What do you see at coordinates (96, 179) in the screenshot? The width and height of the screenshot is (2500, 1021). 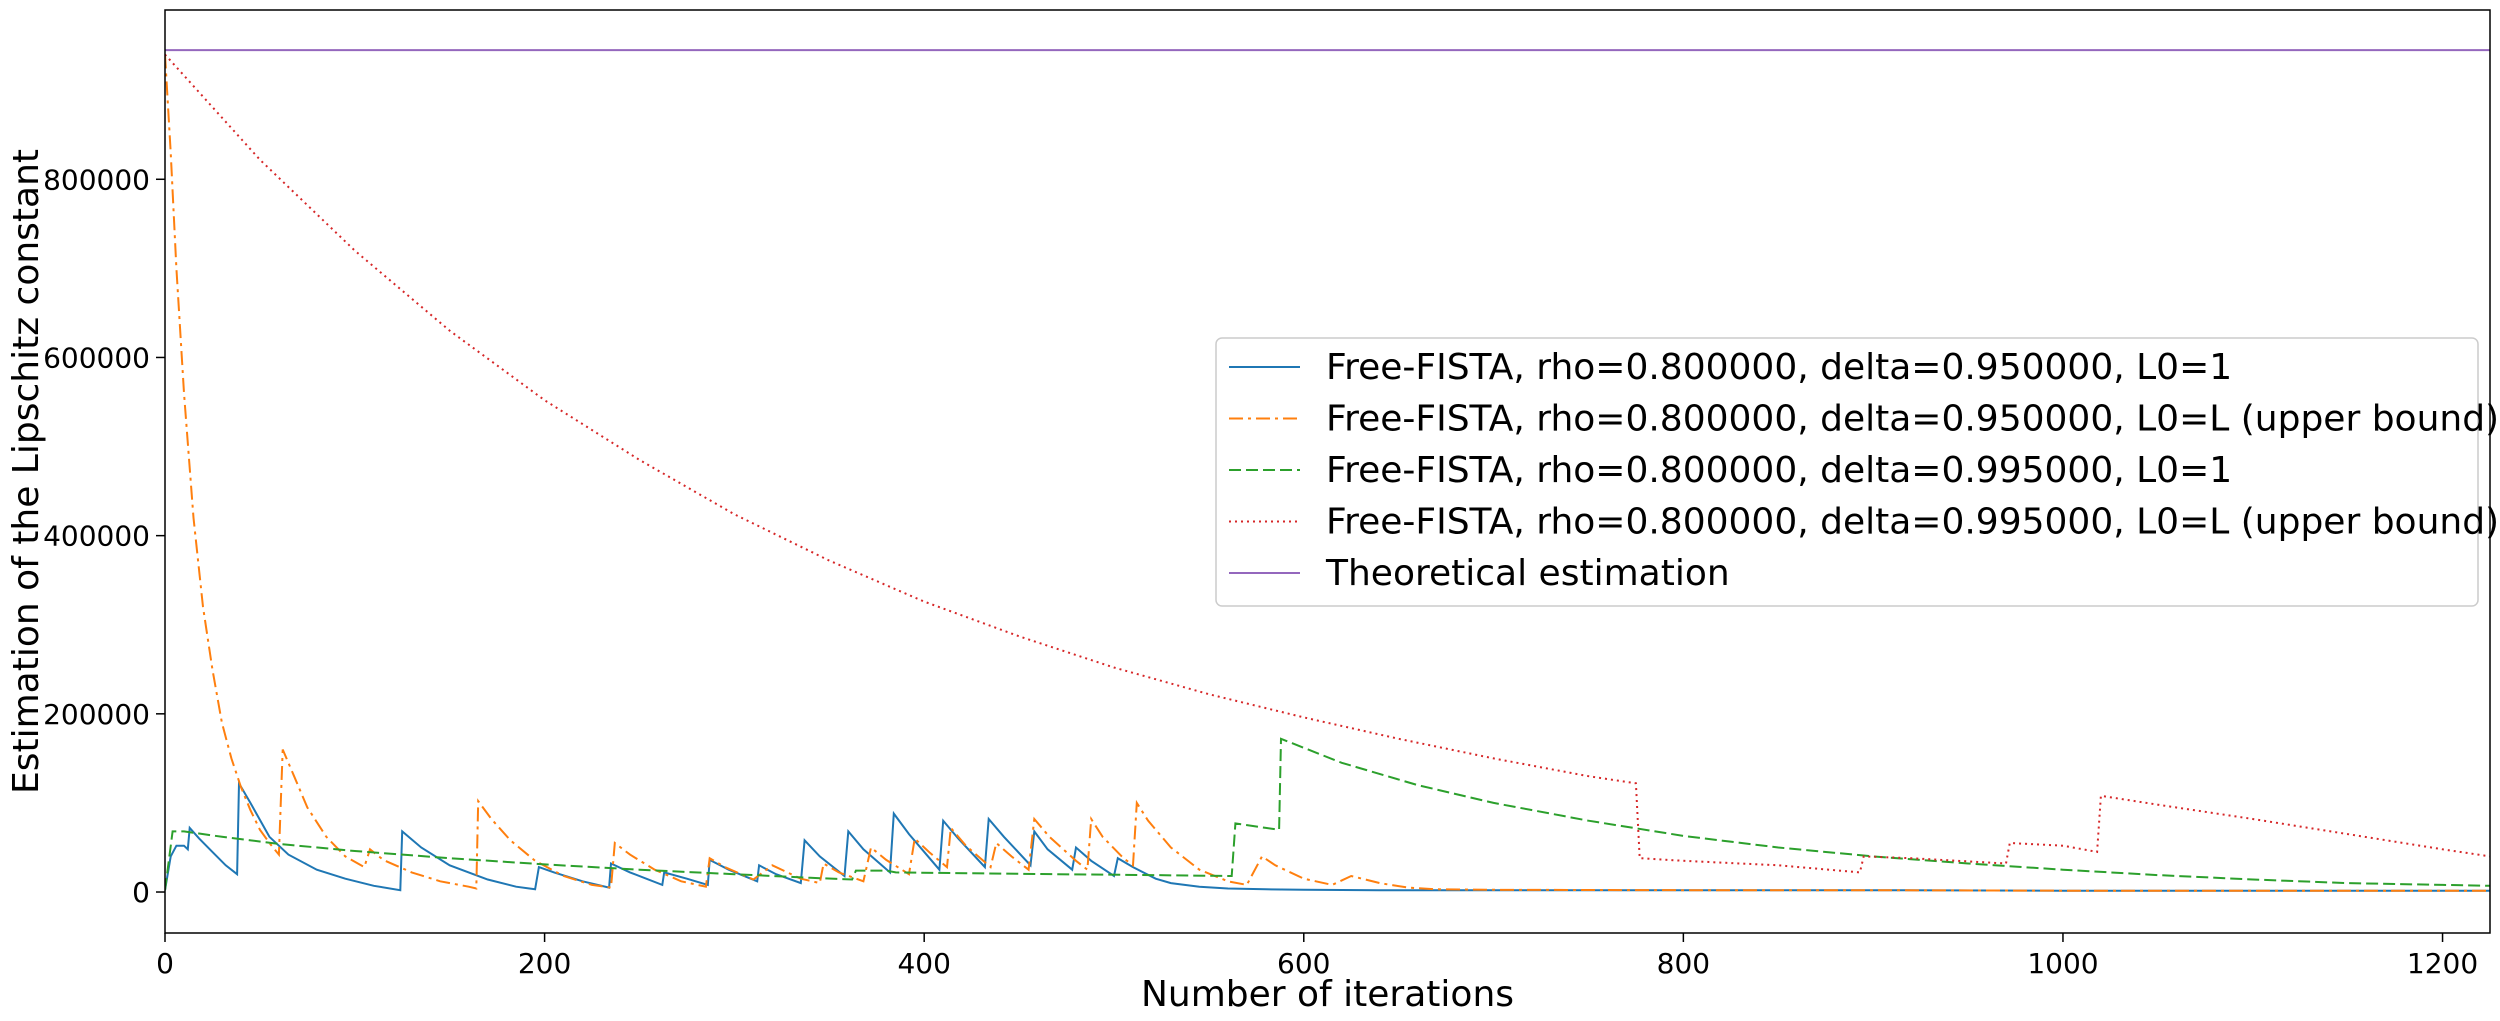 I see `y-tick-label: 800000` at bounding box center [96, 179].